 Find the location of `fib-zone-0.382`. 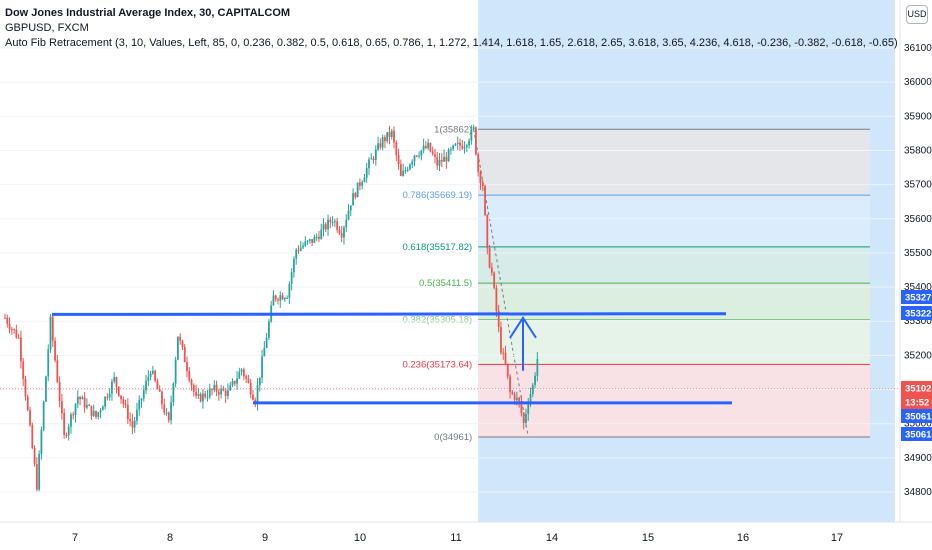

fib-zone-0.382 is located at coordinates (674, 342).